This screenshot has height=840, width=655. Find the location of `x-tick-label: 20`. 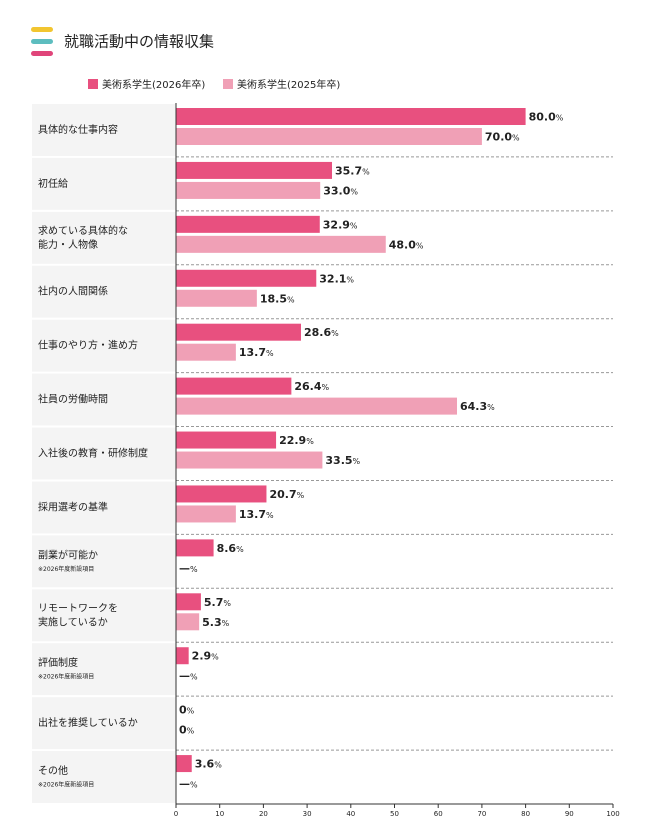

x-tick-label: 20 is located at coordinates (263, 814).